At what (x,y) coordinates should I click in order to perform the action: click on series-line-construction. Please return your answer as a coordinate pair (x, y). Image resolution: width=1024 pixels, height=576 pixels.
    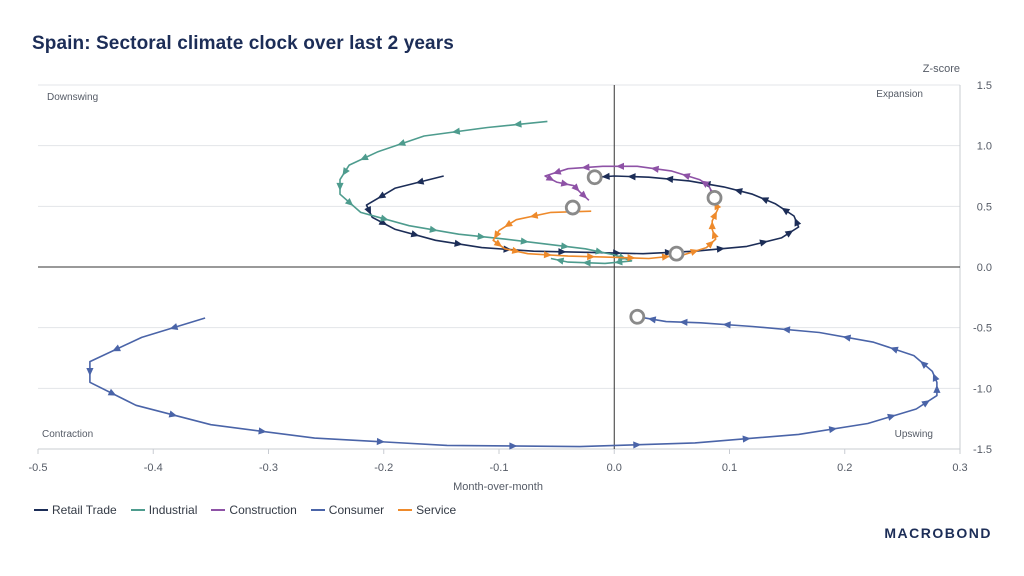
    Looking at the image, I should click on (630, 183).